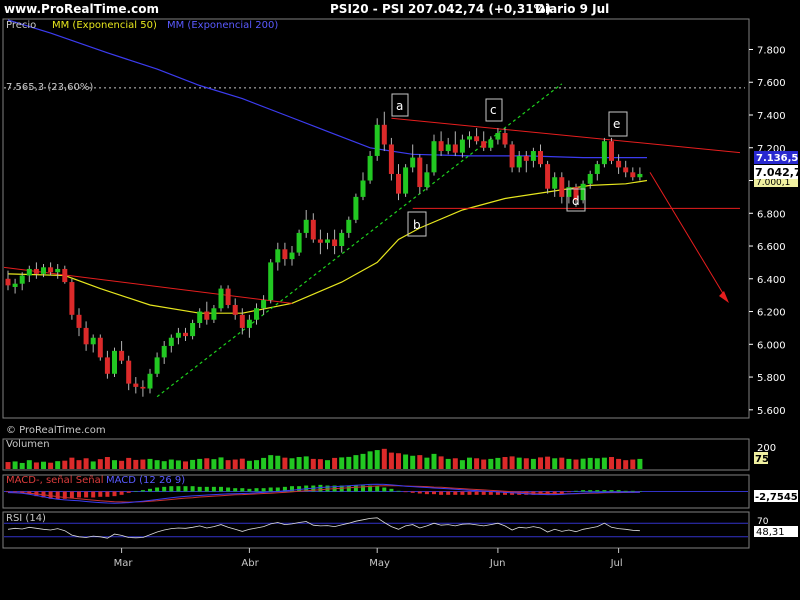 The height and width of the screenshot is (600, 800). I want to click on ema50-value: 7.000,1, so click(773, 183).